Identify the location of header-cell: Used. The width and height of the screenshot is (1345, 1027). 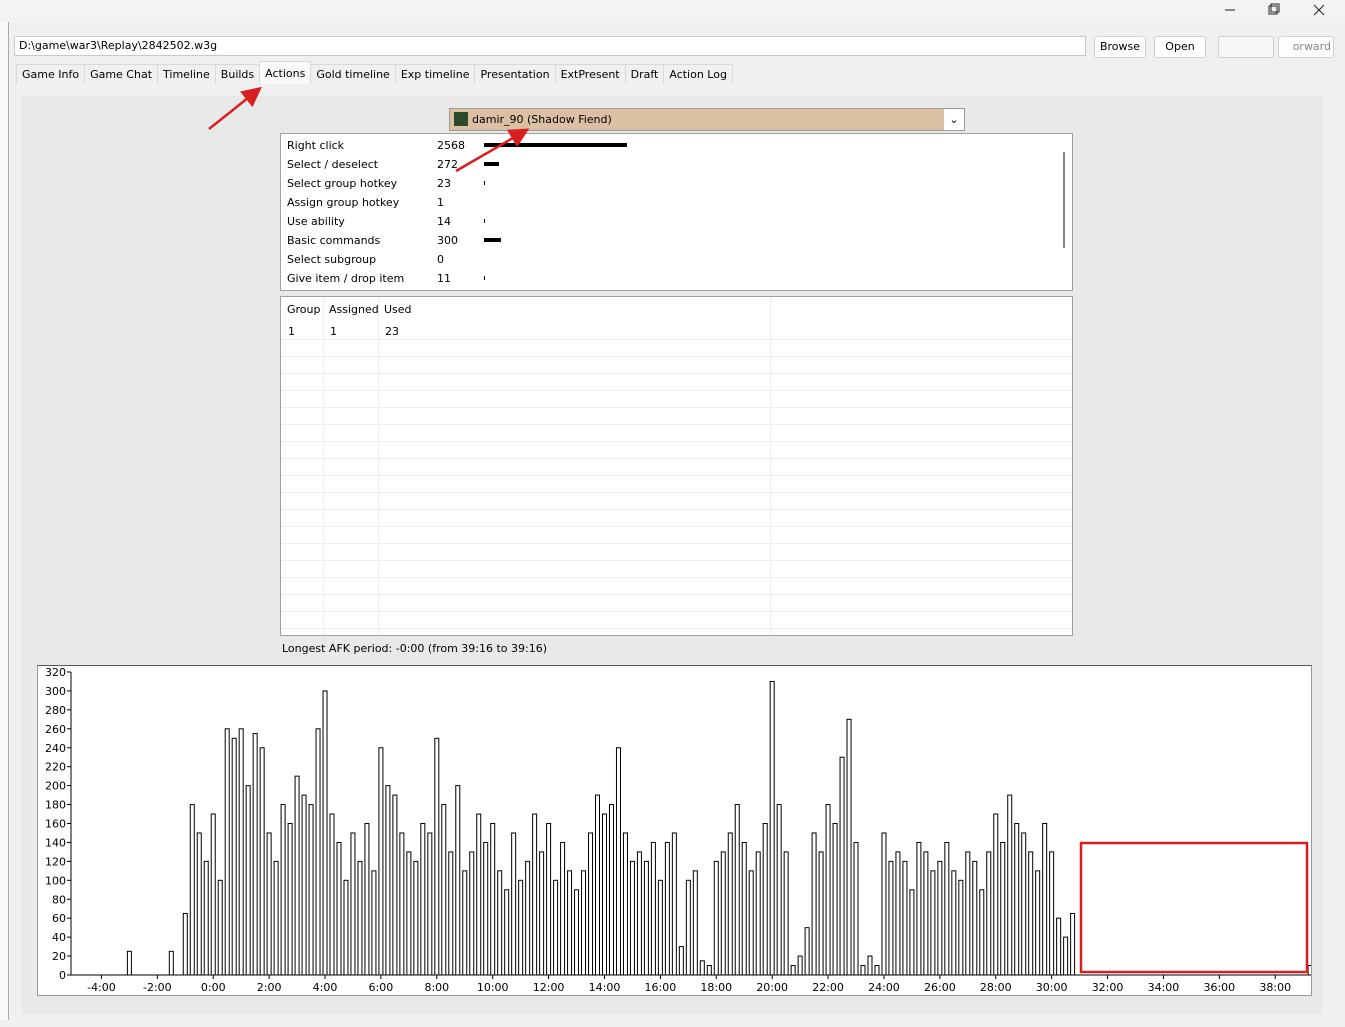
(398, 309).